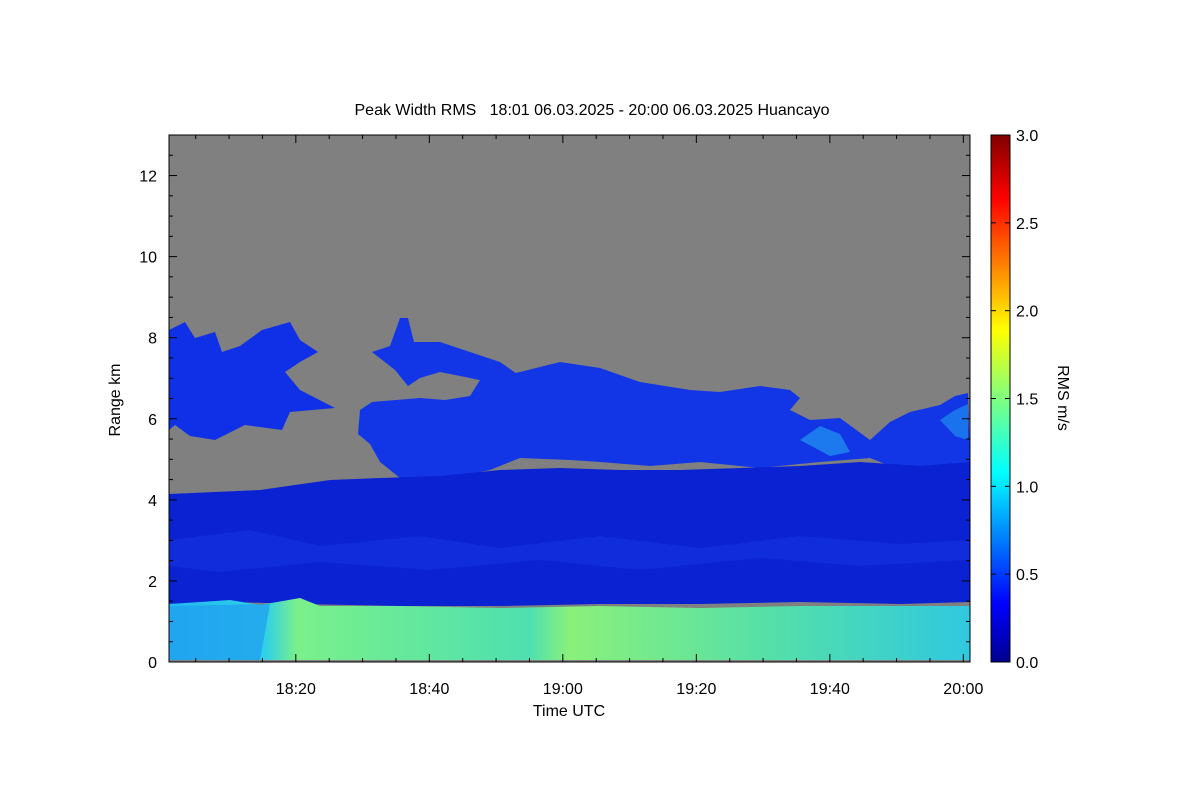  I want to click on x-tick-label: 20:00, so click(963, 689).